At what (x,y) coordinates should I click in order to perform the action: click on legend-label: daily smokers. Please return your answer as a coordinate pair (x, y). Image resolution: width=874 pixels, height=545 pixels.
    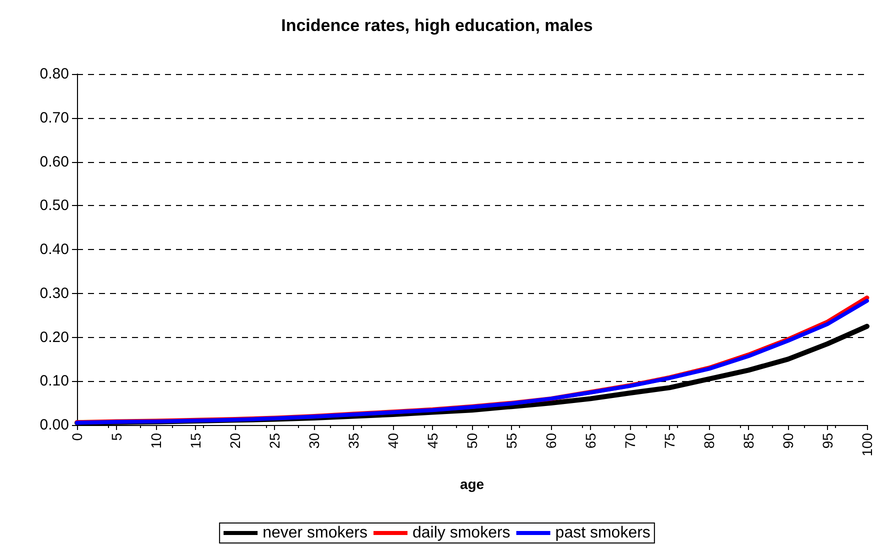
    Looking at the image, I should click on (461, 533).